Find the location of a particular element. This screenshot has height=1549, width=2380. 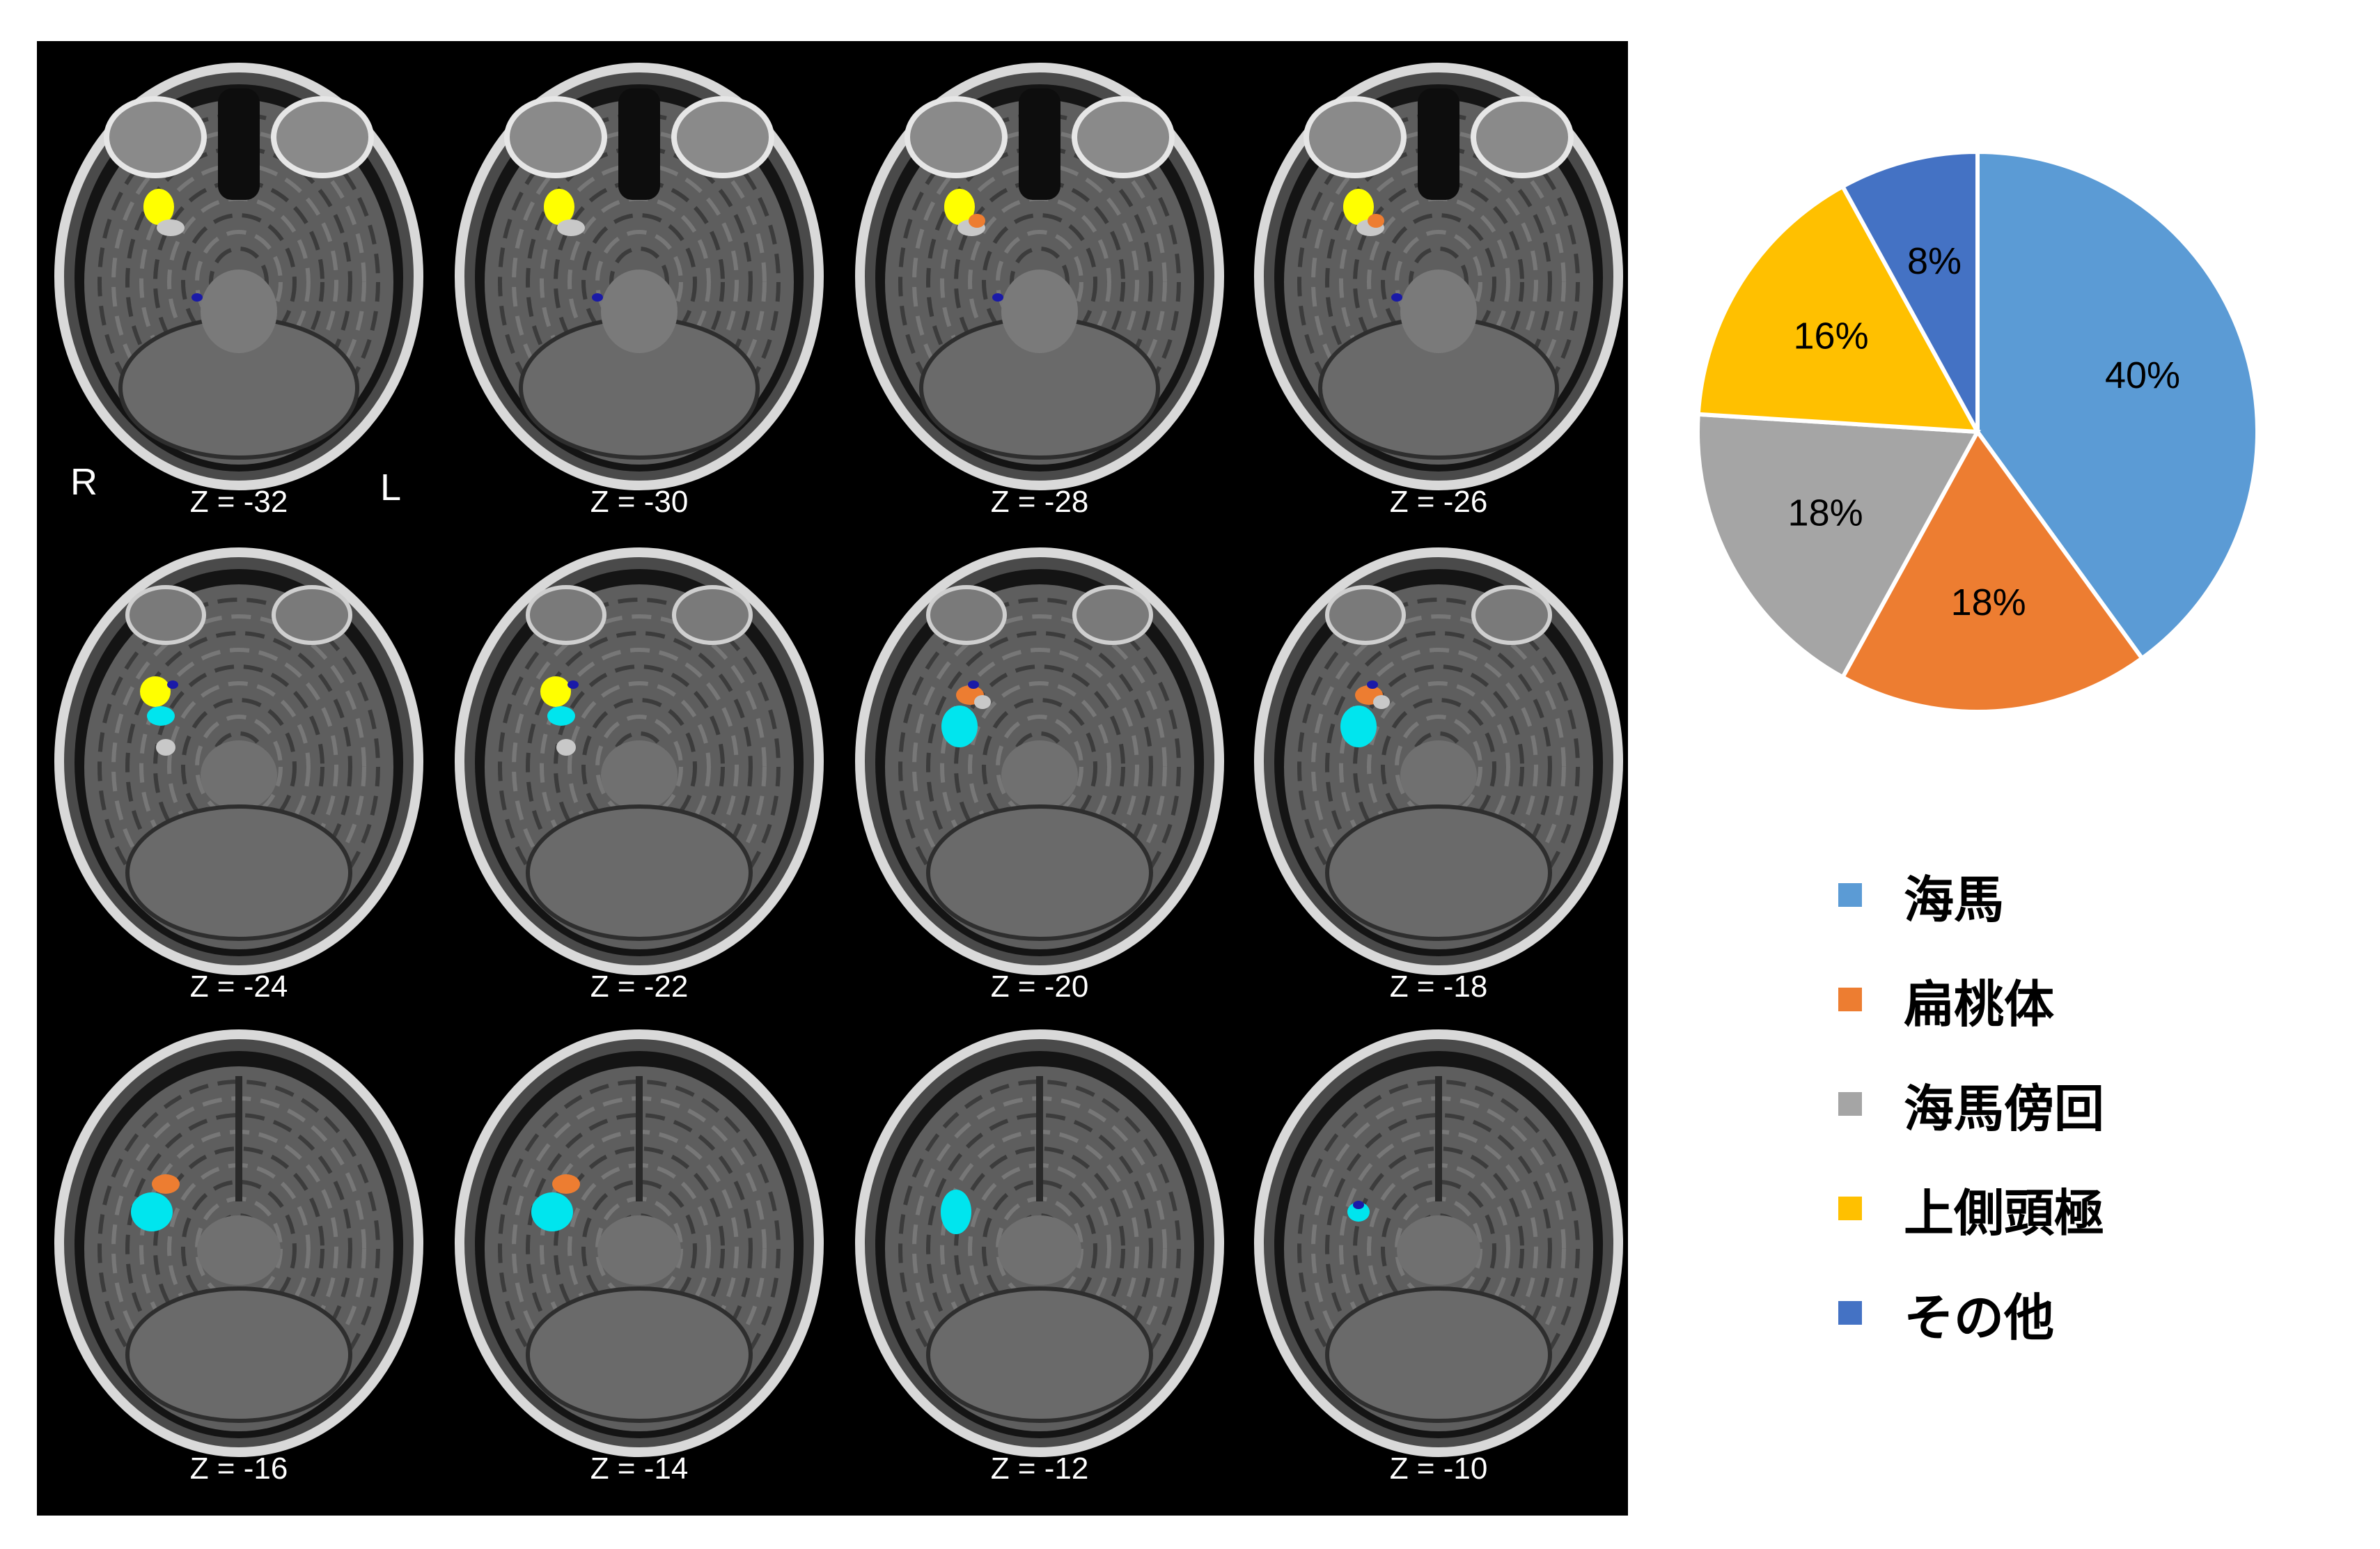

mri-slice: Z = -14 is located at coordinates (639, 1264).